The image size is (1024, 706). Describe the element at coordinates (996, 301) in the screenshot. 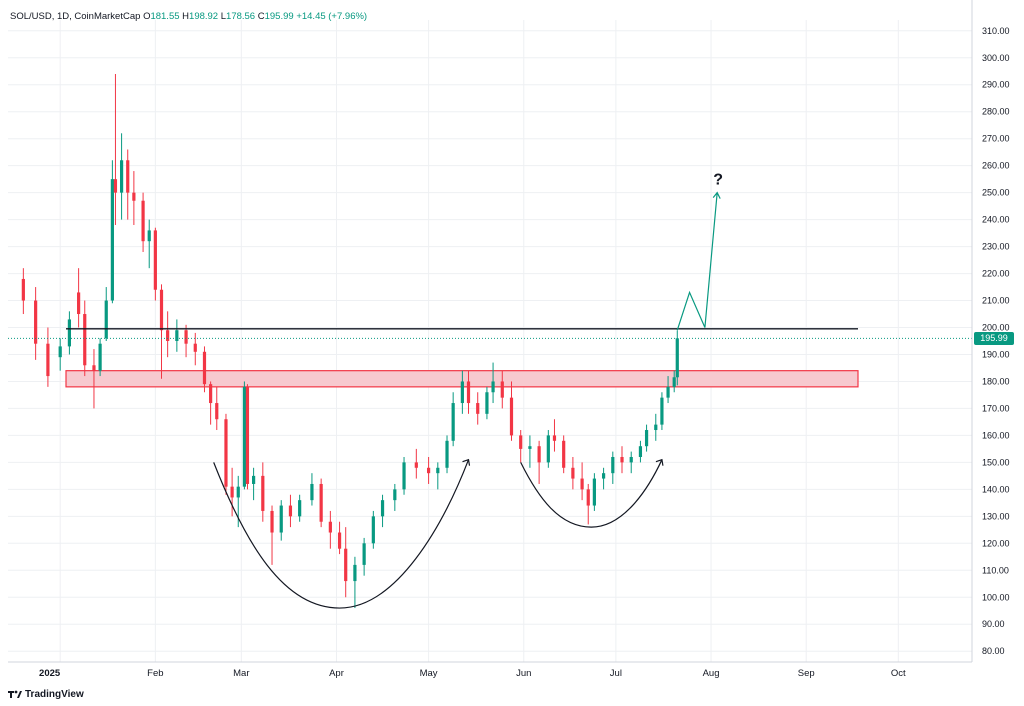

I see `y-tick-label: 210.00` at that location.